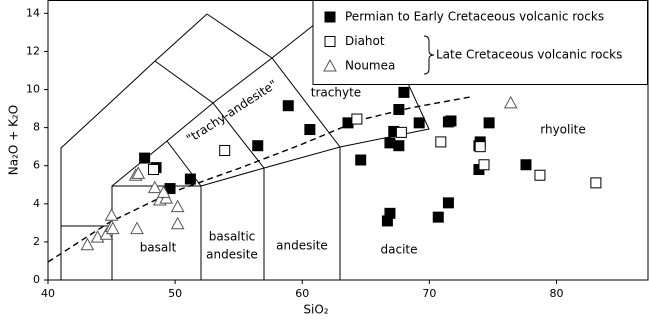  I want to click on legend-label: Noumea, so click(370, 66).